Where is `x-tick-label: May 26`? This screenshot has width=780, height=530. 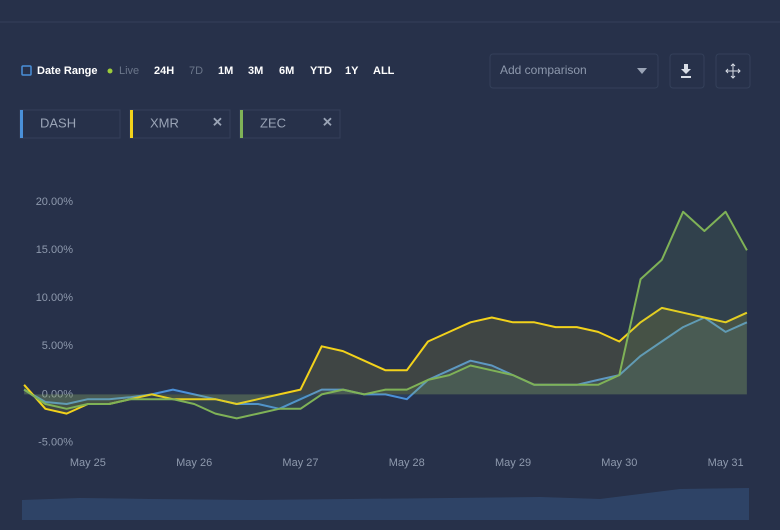 x-tick-label: May 26 is located at coordinates (194, 463).